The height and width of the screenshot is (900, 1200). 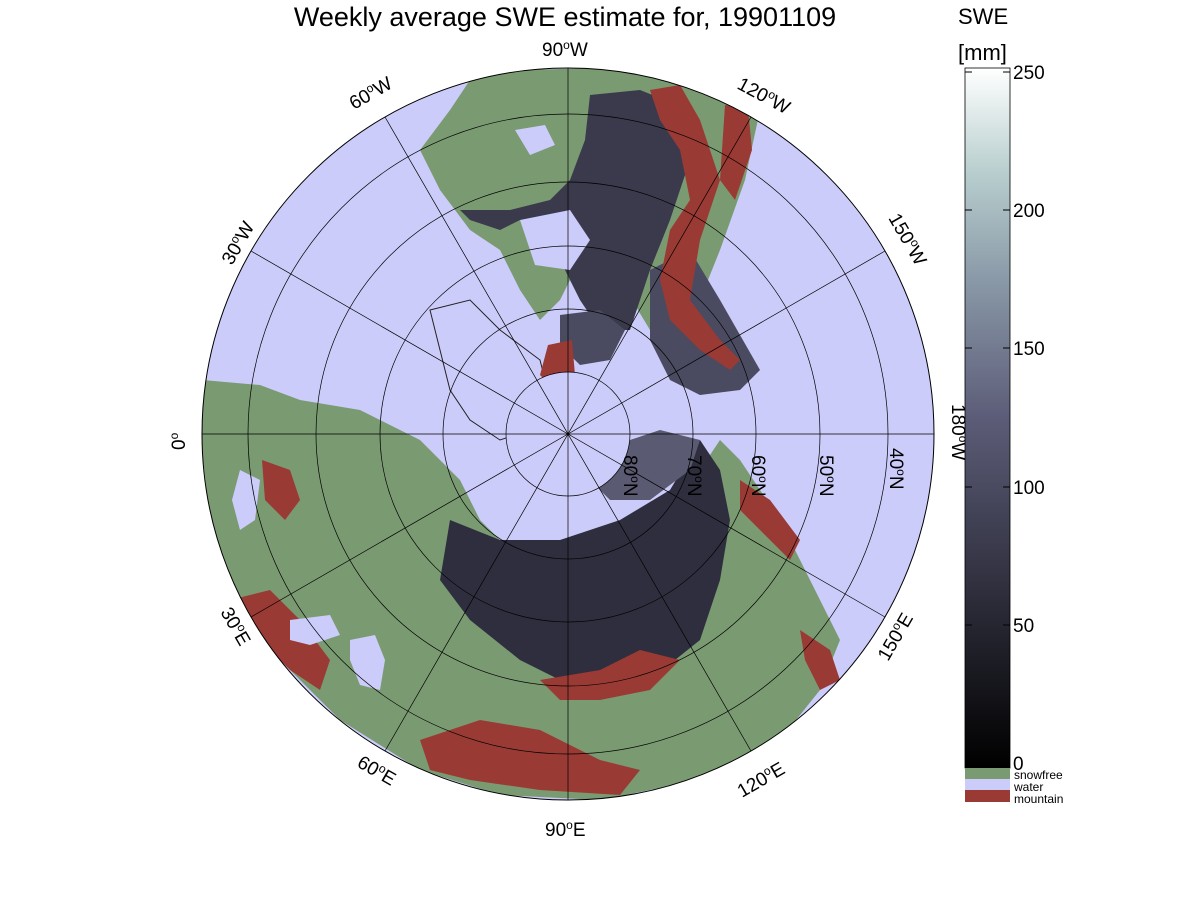 I want to click on colorbar-tick-200: 200, so click(x=1029, y=211).